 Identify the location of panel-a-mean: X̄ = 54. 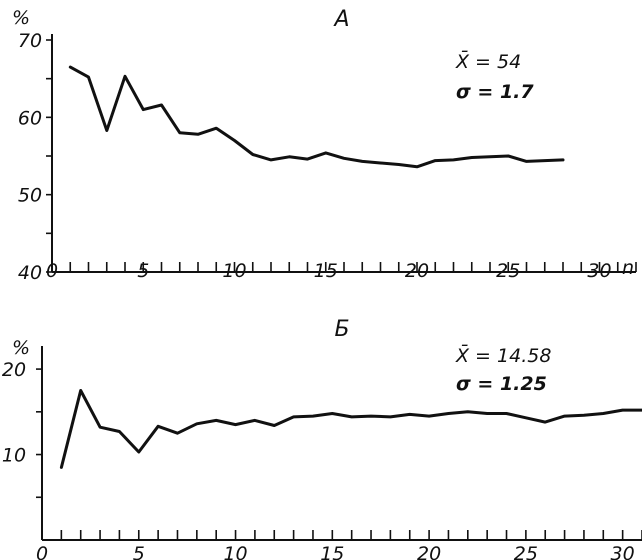
(488, 61).